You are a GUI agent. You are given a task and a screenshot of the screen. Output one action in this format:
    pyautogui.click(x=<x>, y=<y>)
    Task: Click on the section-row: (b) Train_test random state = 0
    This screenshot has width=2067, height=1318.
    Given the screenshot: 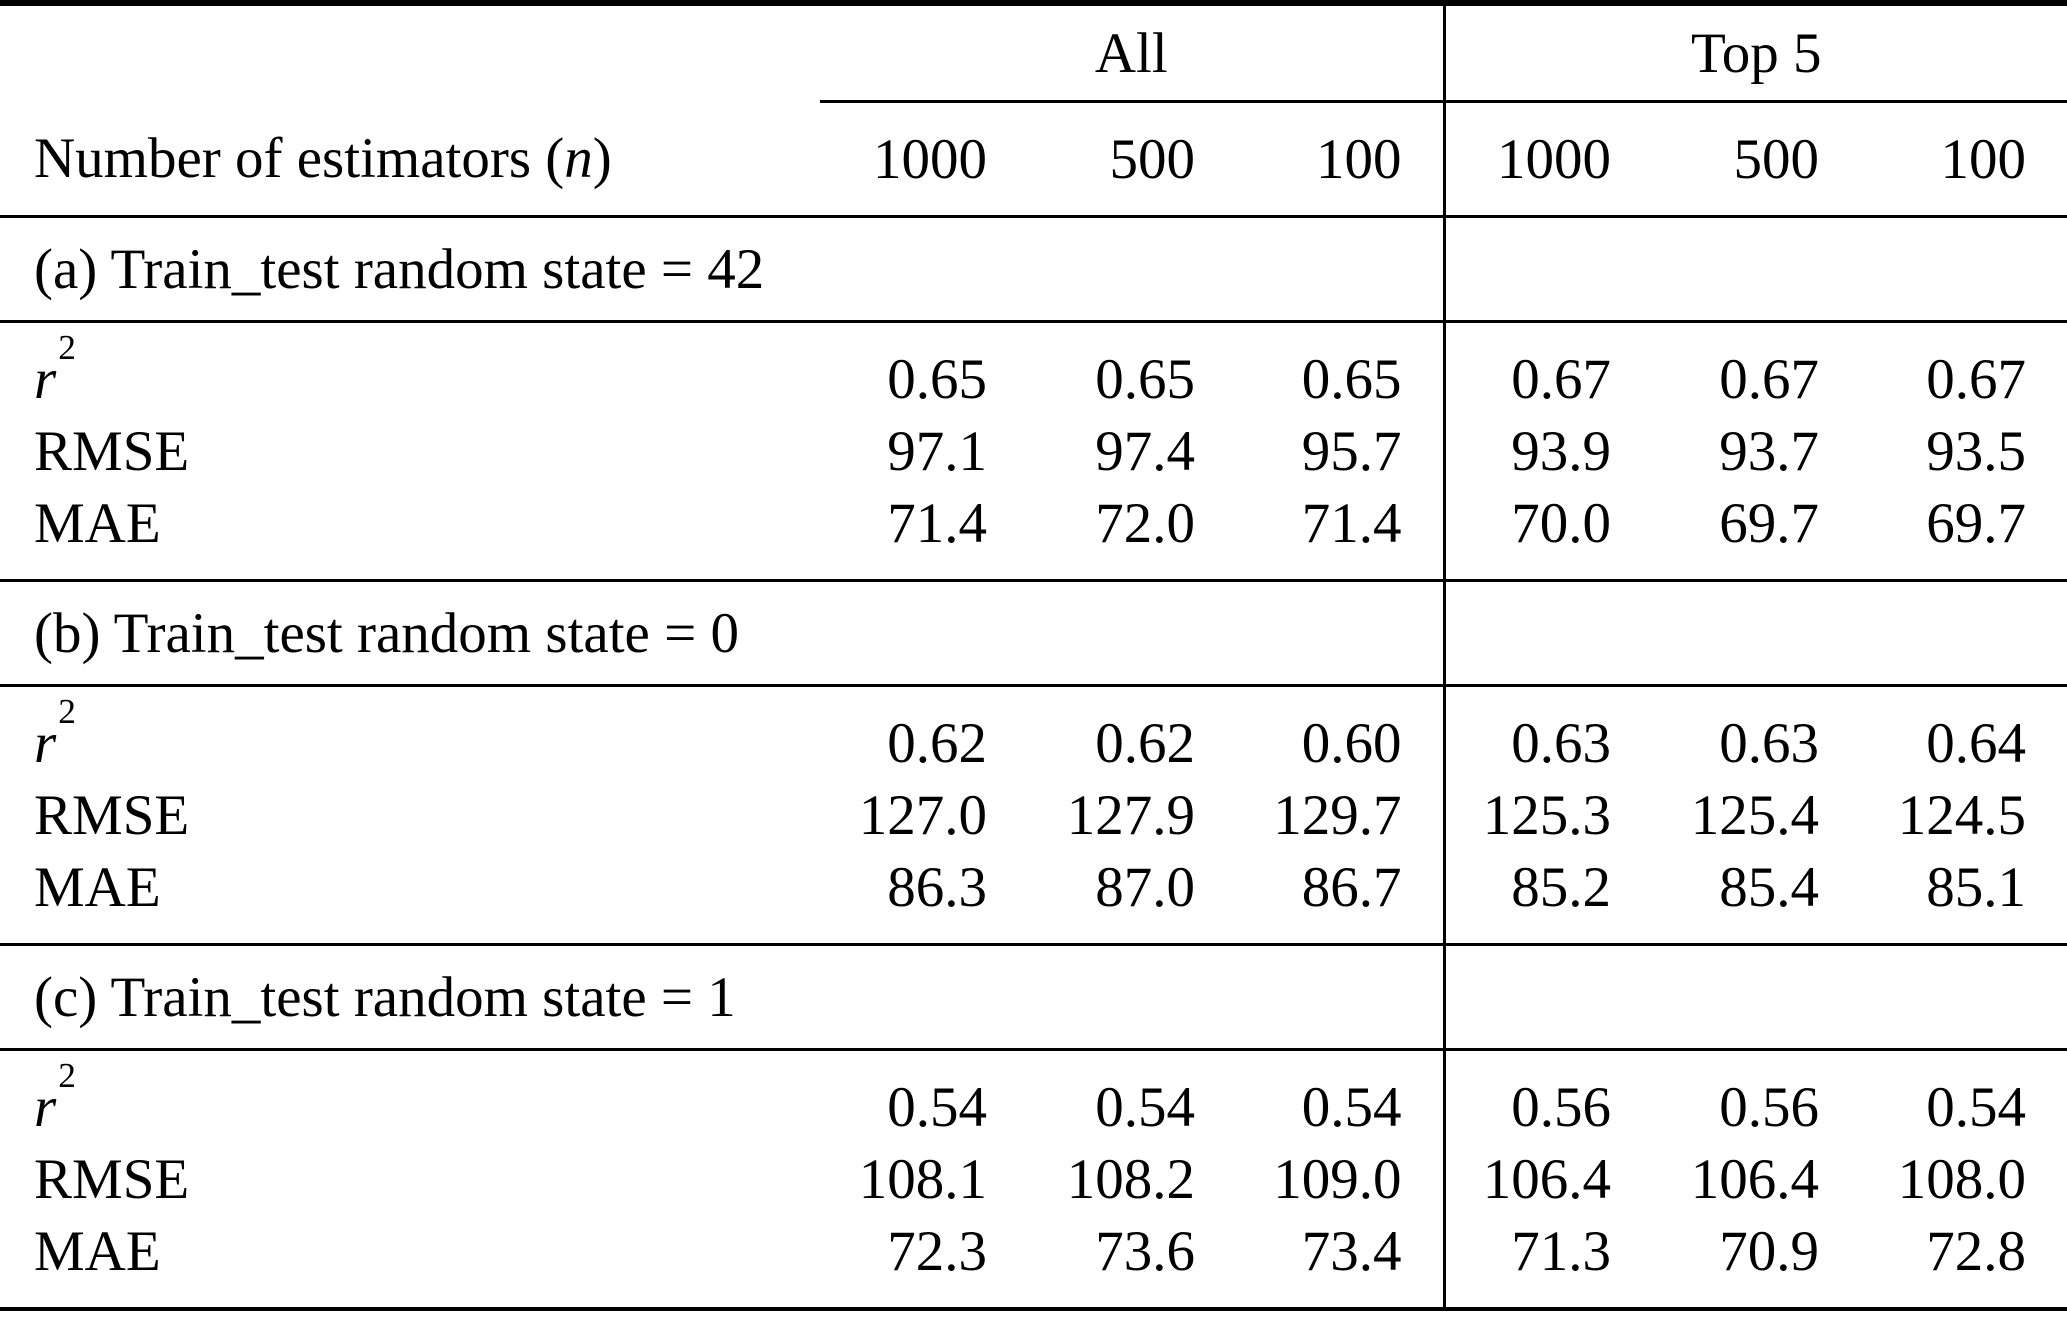 What is the action you would take?
    pyautogui.click(x=1033, y=633)
    